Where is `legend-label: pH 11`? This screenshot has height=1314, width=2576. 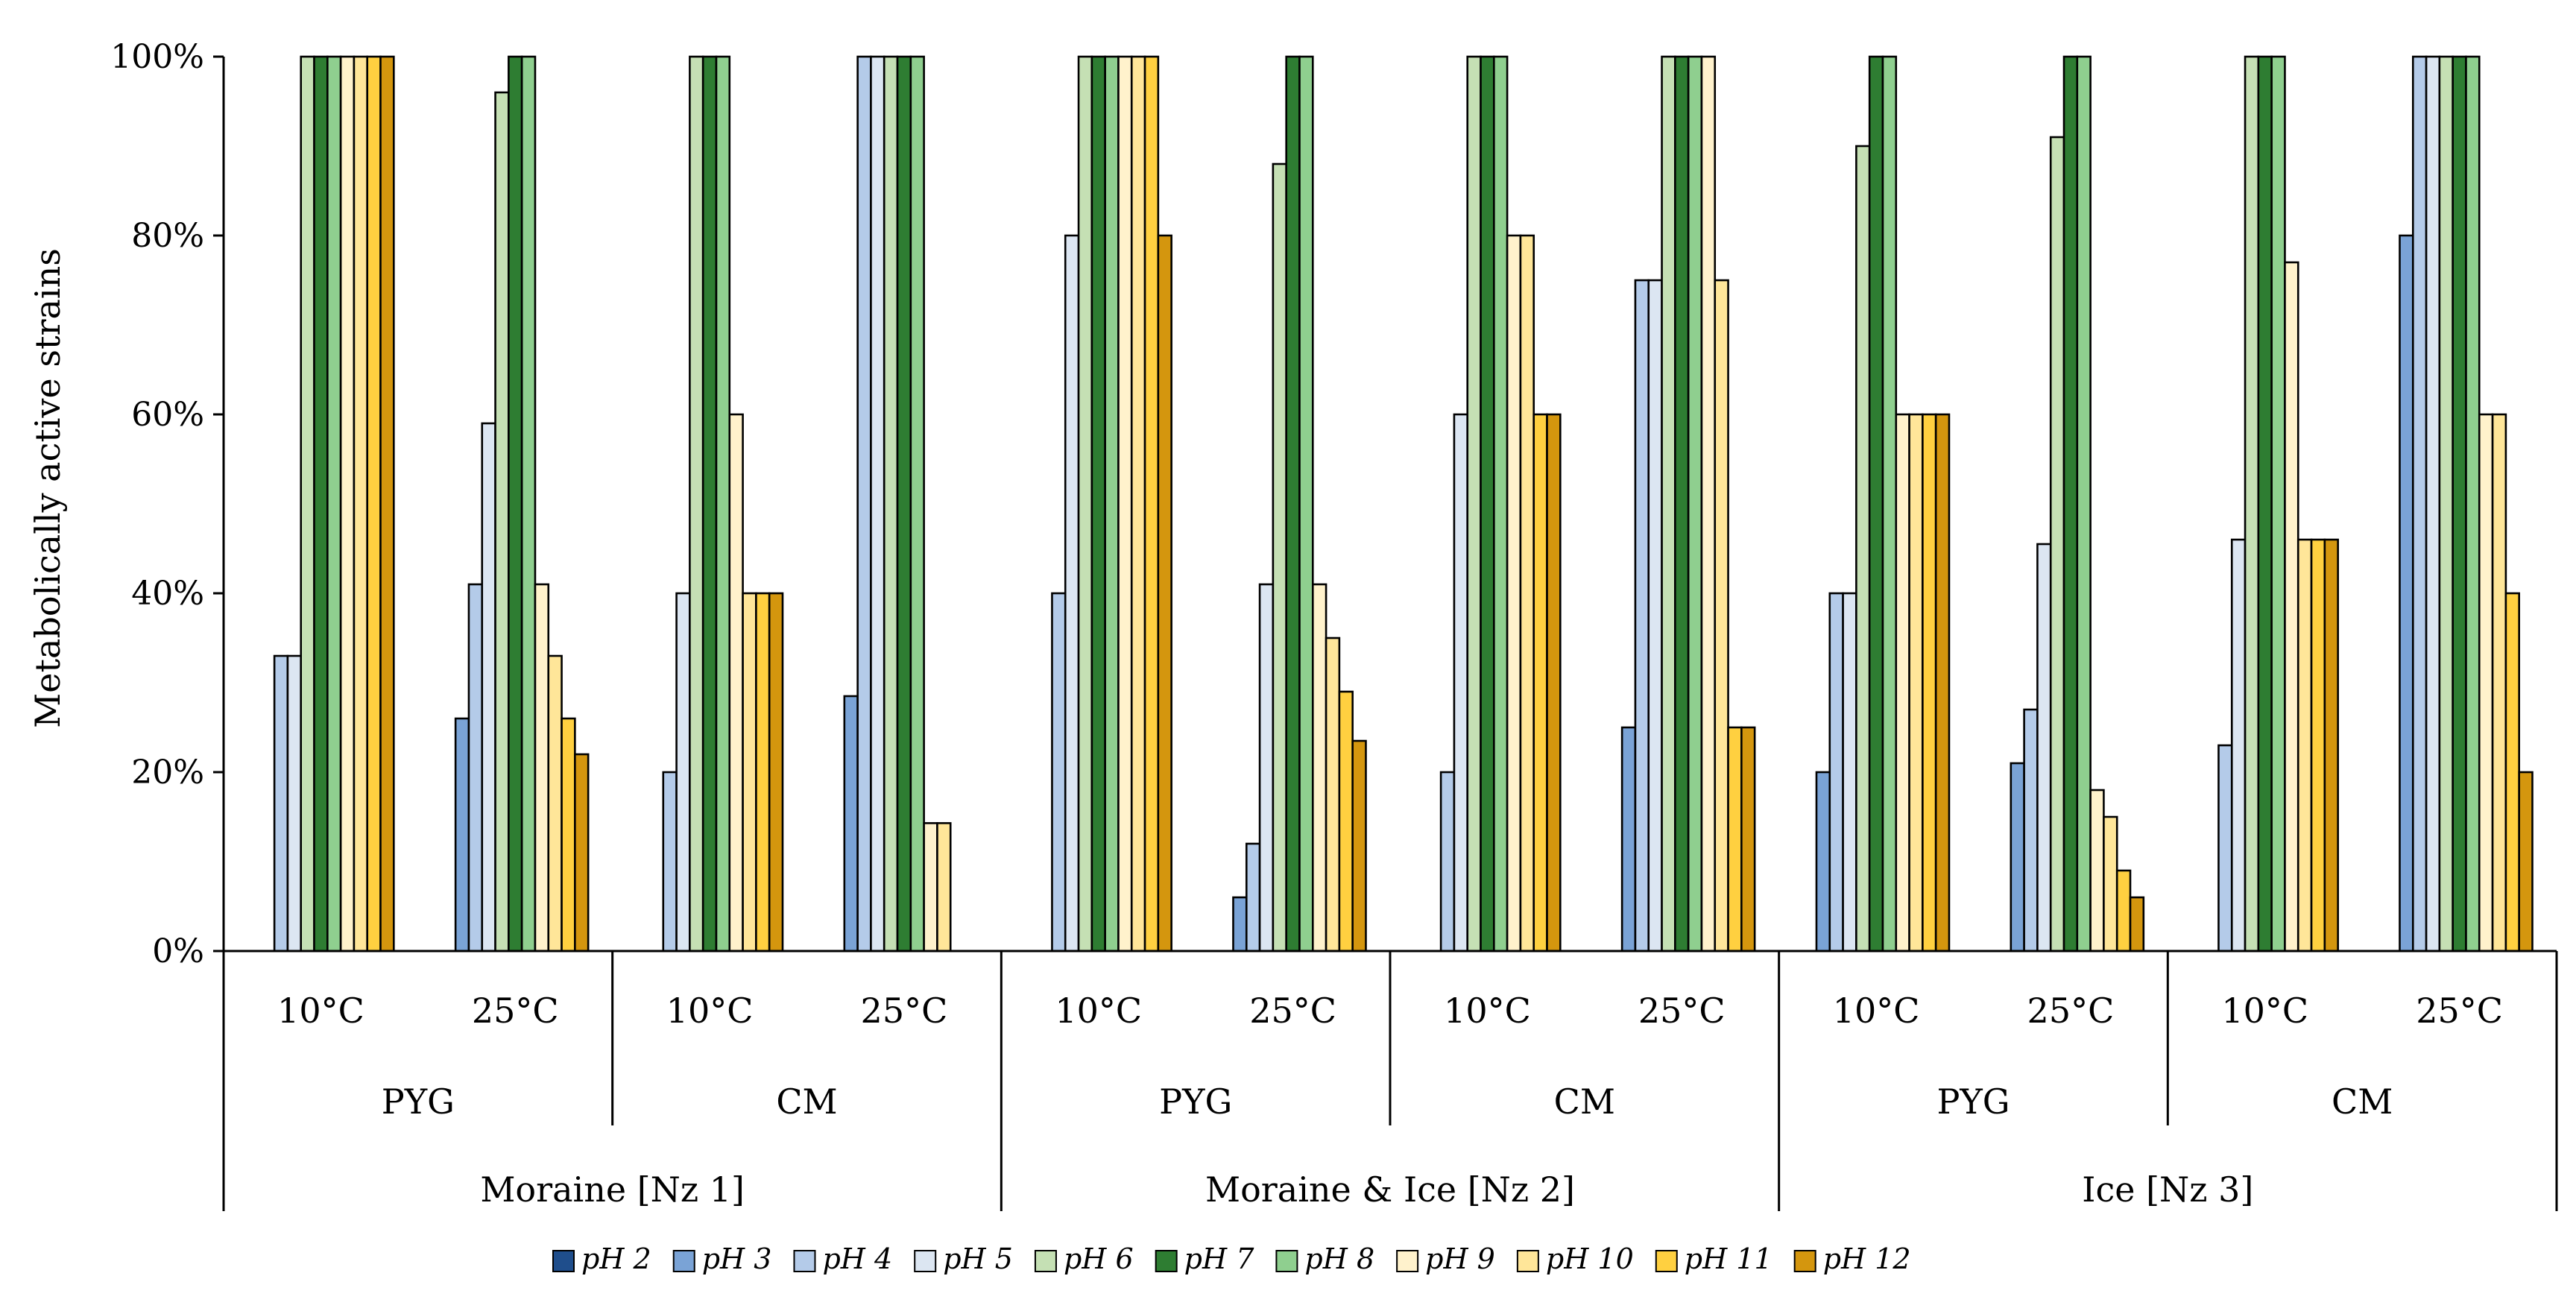 legend-label: pH 11 is located at coordinates (1729, 1258).